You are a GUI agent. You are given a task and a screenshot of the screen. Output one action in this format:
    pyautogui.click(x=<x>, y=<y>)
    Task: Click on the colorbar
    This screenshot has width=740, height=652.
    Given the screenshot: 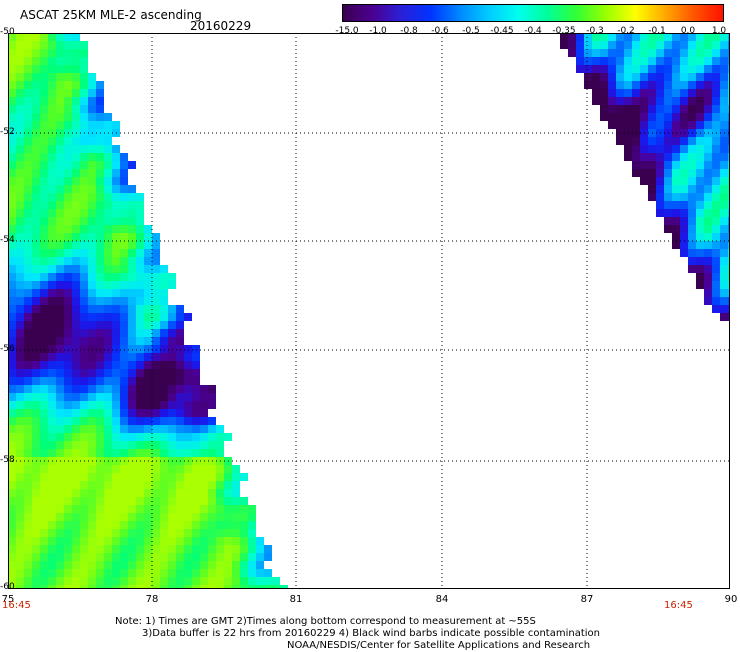 What is the action you would take?
    pyautogui.click(x=533, y=13)
    